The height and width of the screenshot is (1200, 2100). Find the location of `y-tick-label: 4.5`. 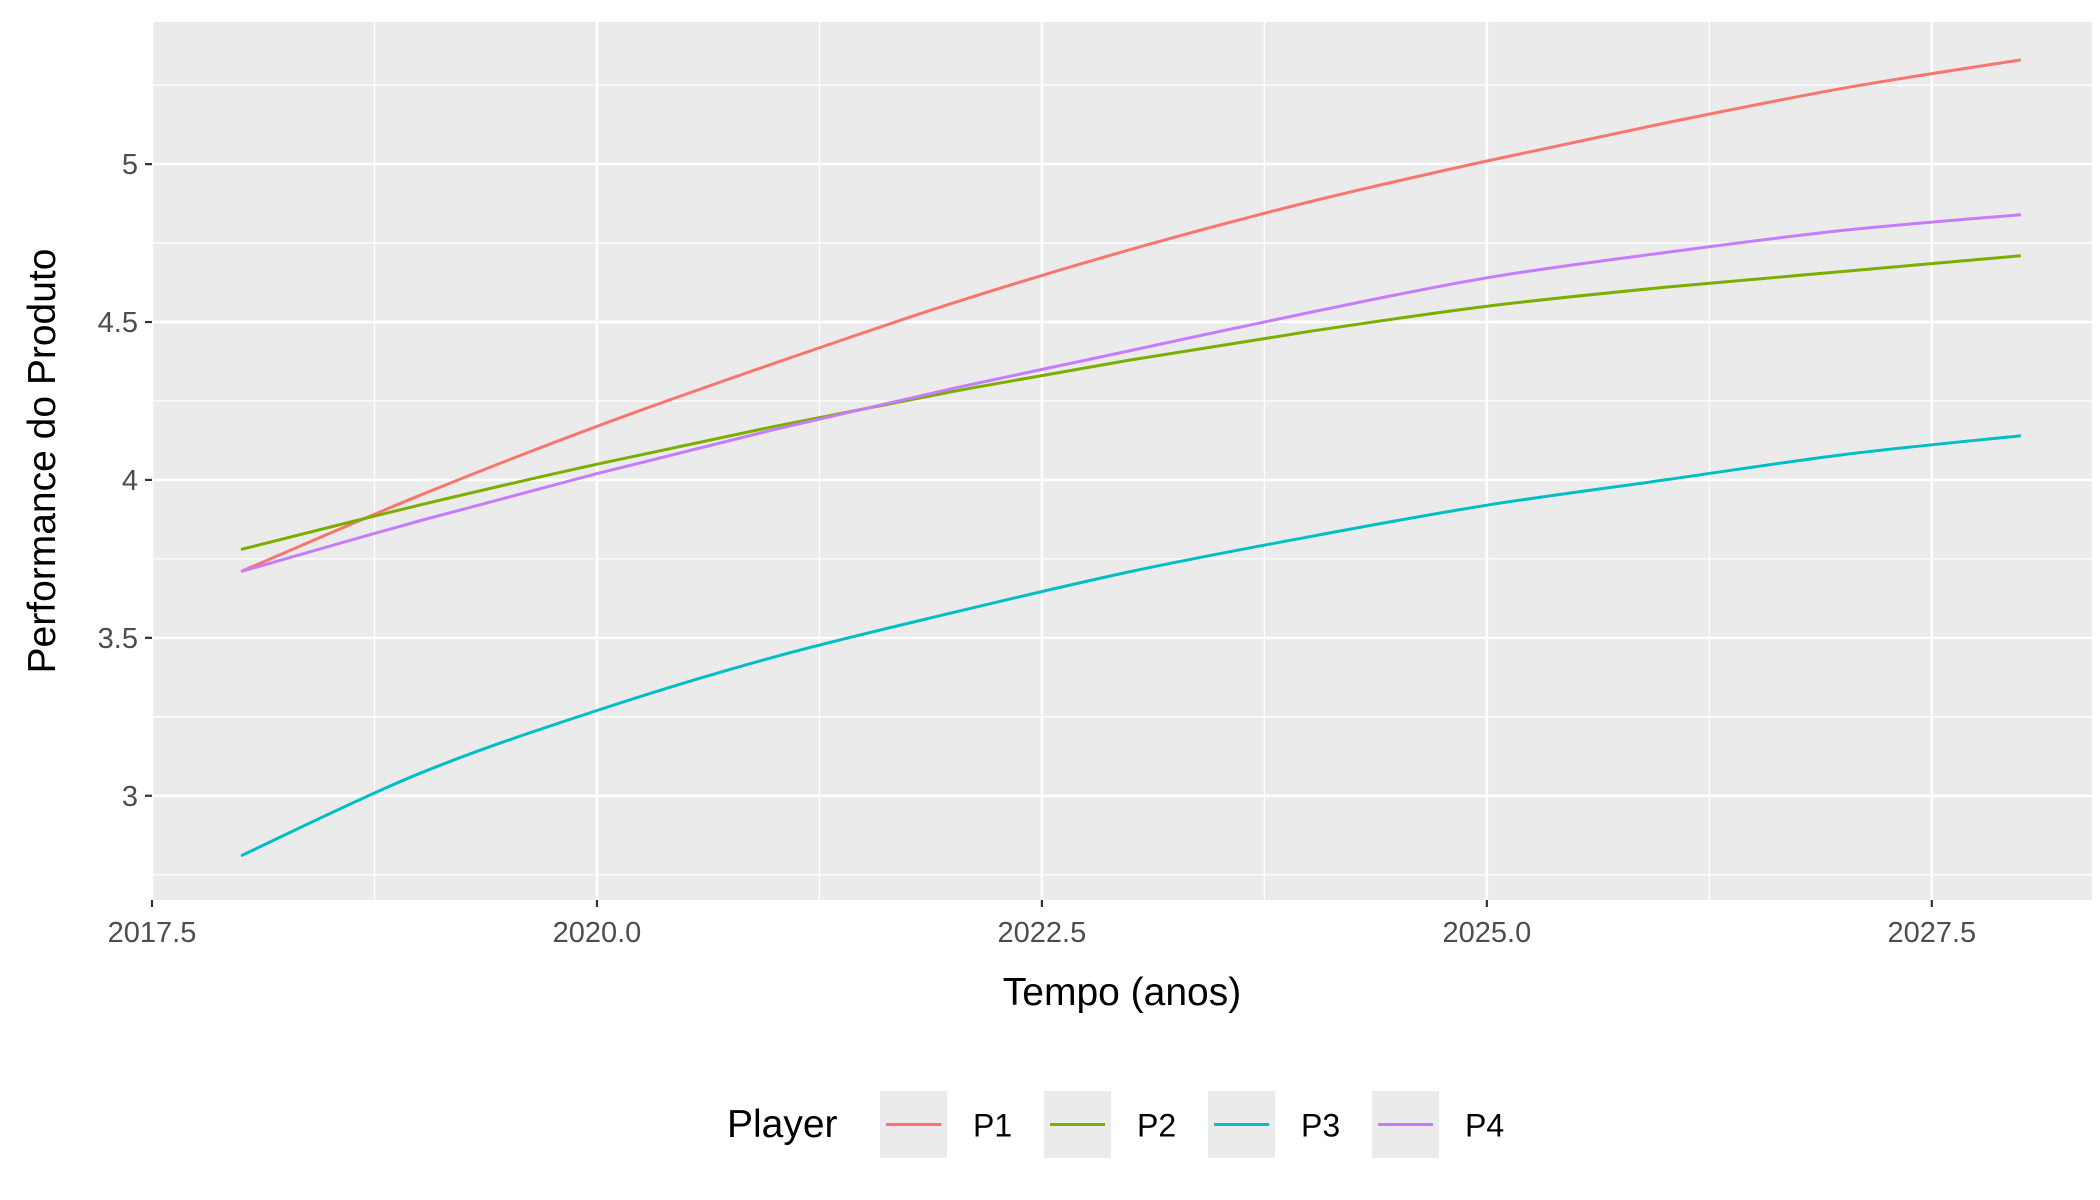

y-tick-label: 4.5 is located at coordinates (118, 323).